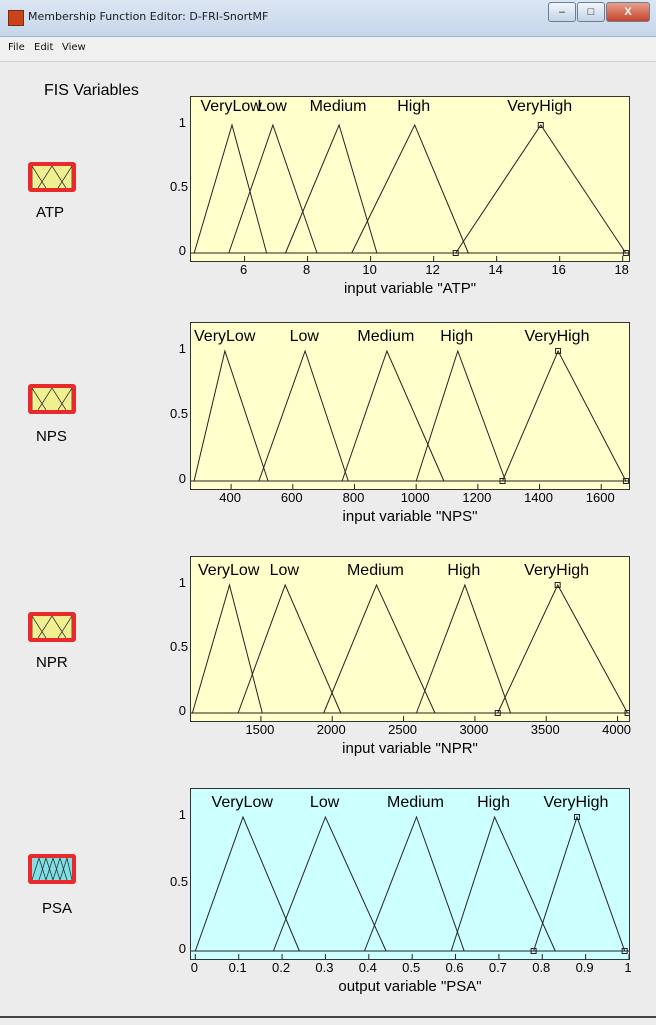 This screenshot has width=656, height=1025. I want to click on atp-mf-veryhigh-line, so click(541, 189).